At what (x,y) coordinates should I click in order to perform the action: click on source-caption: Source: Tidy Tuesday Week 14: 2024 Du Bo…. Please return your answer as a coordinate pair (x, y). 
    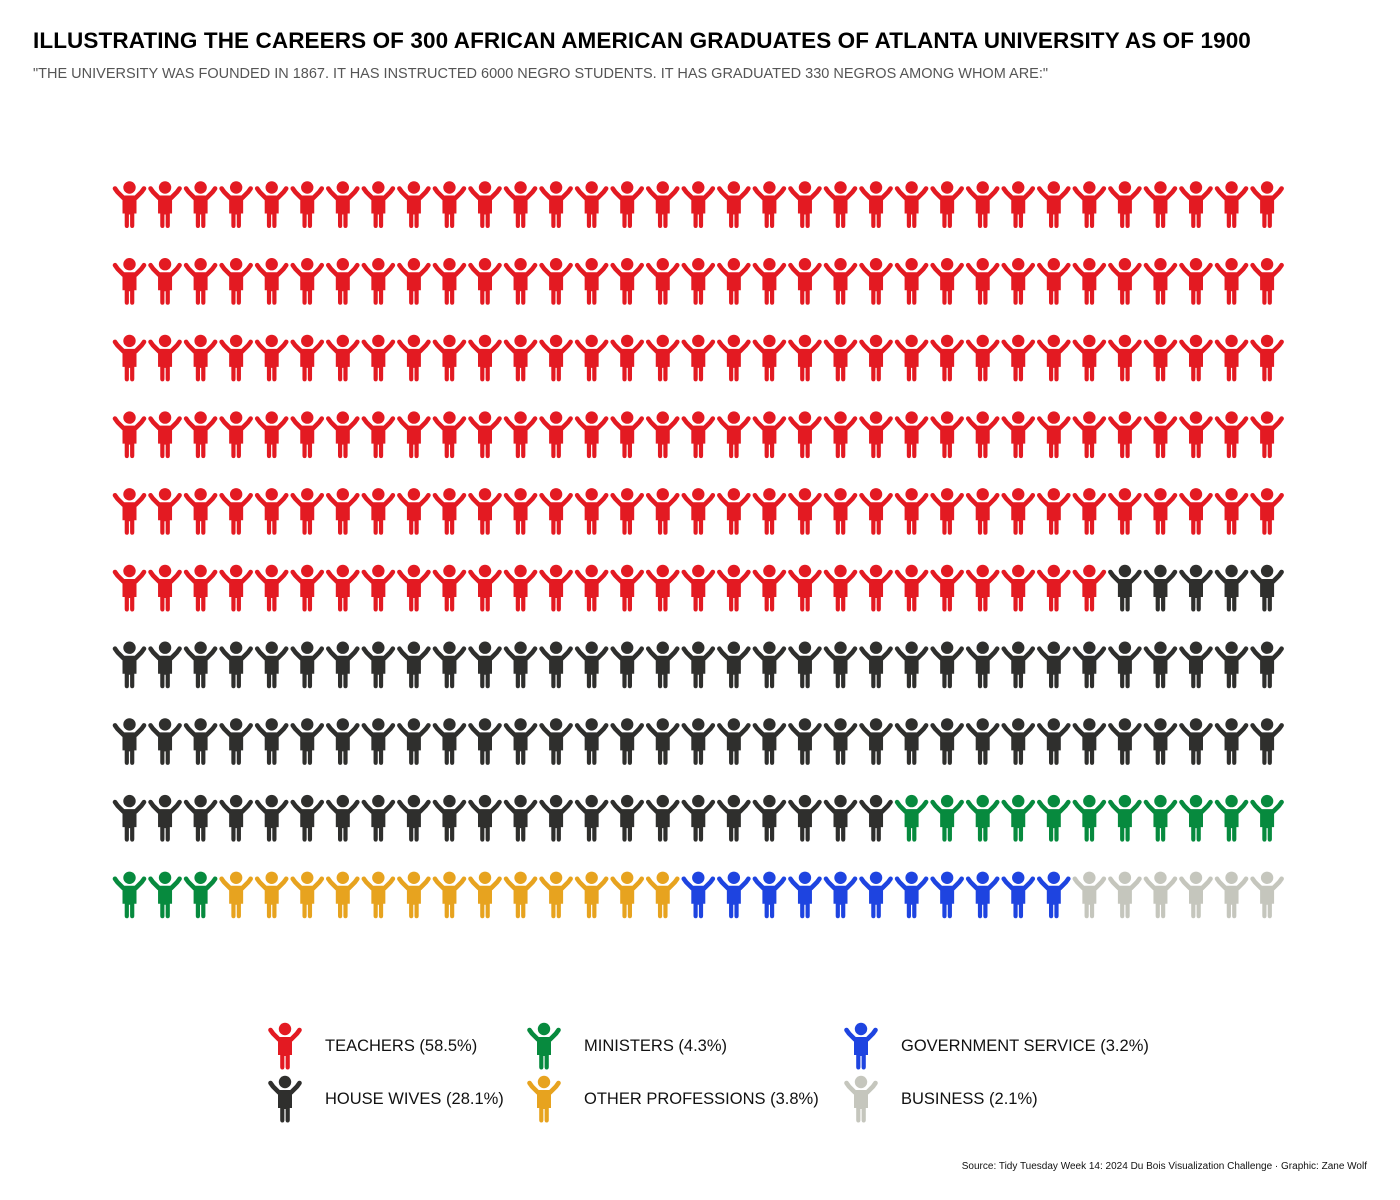
    Looking at the image, I should click on (1164, 1166).